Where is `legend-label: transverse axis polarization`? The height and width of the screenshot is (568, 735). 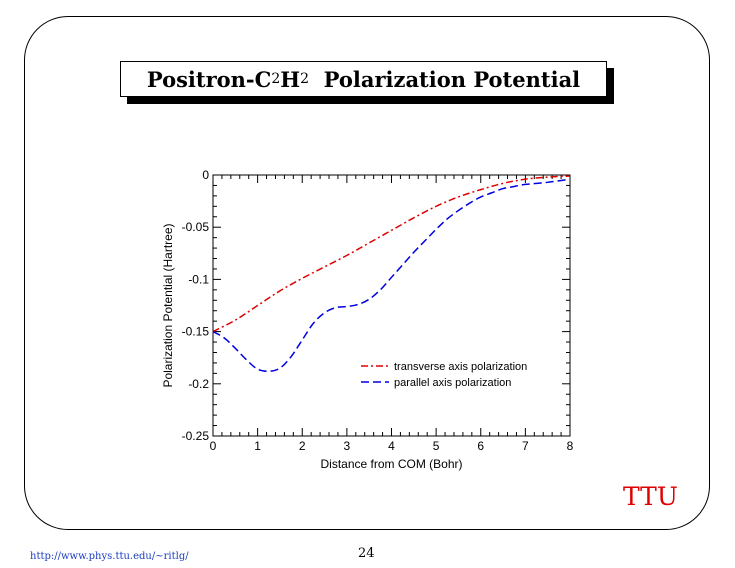
legend-label: transverse axis polarization is located at coordinates (460, 367).